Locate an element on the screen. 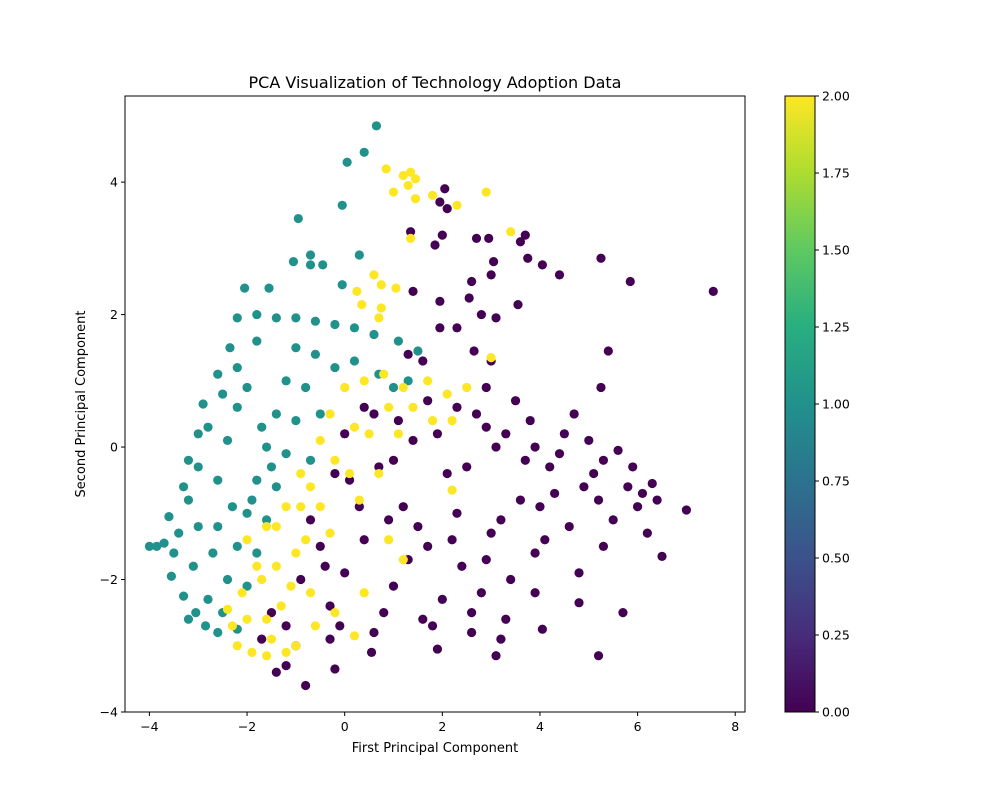 This screenshot has height=800, width=1000. y-axis: −4 −2 0 2 4 is located at coordinates (112, 447).